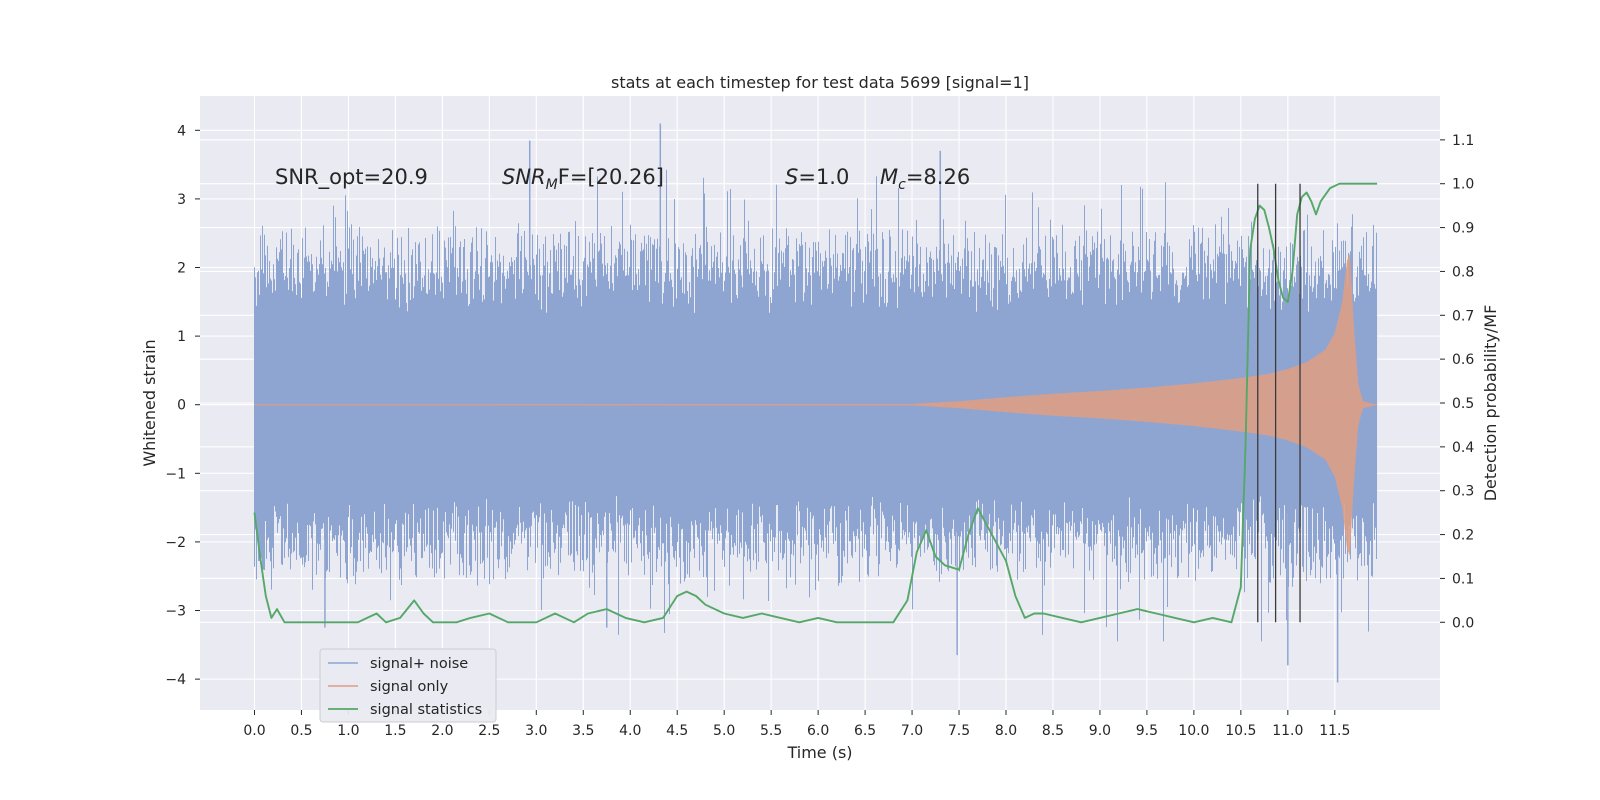 The image size is (1600, 800). What do you see at coordinates (819, 752) in the screenshot?
I see `x-axis-label: Time (s)` at bounding box center [819, 752].